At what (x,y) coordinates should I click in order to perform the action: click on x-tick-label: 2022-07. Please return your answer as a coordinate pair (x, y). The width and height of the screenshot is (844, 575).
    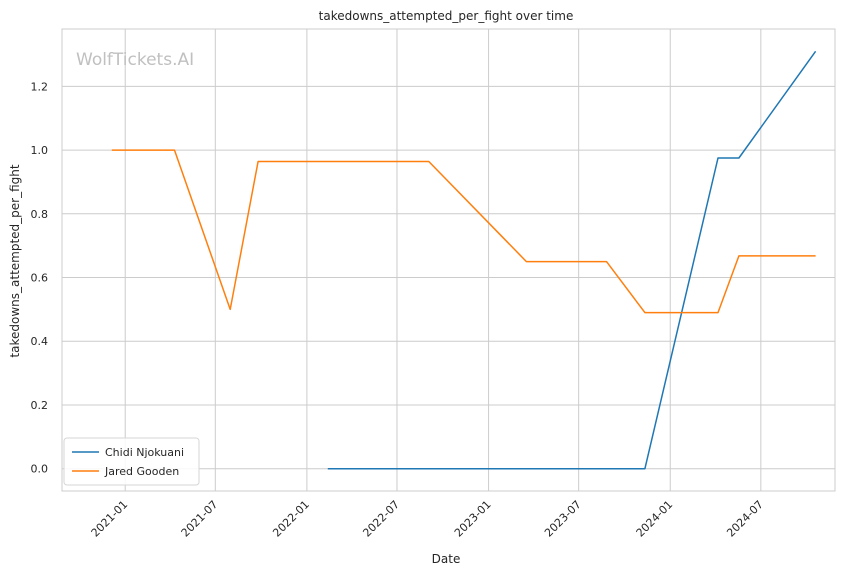
    Looking at the image, I should click on (381, 519).